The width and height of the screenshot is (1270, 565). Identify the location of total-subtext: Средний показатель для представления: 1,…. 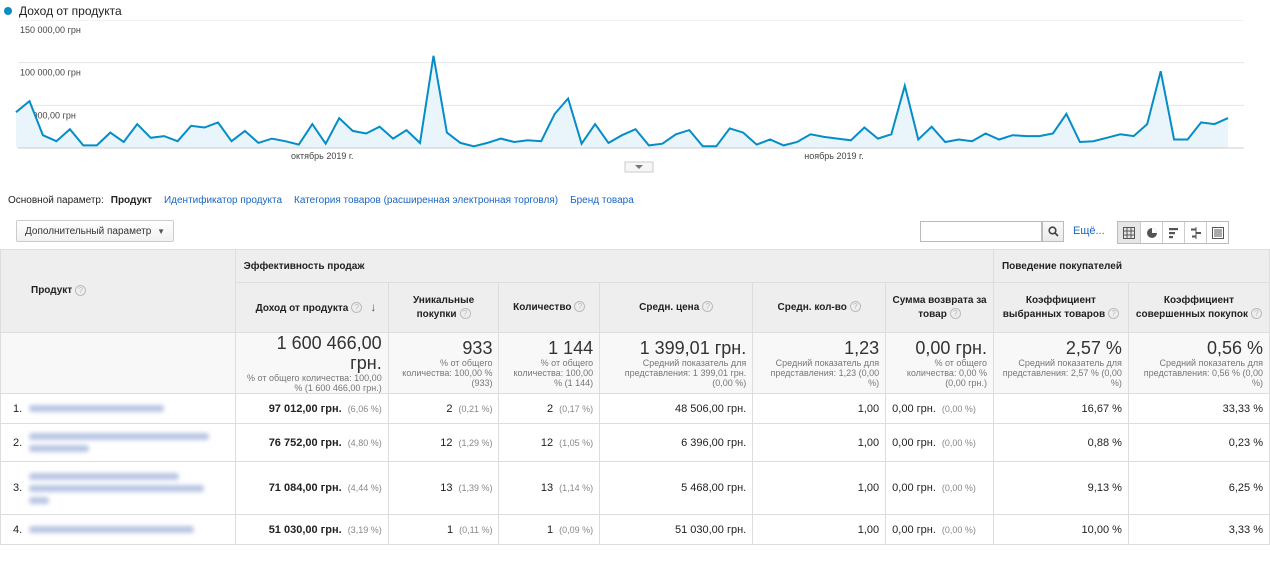
(825, 373).